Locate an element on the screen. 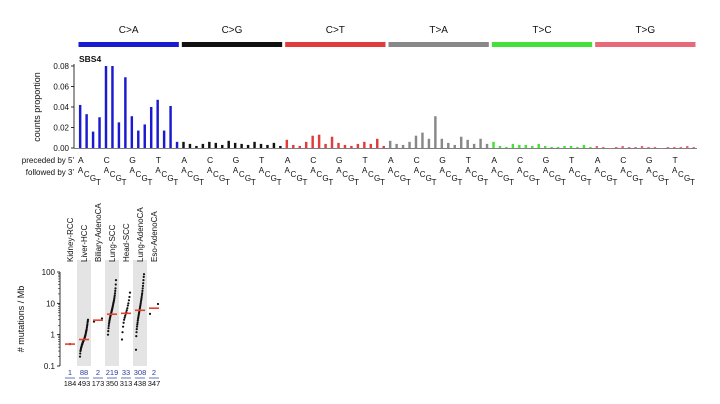  cancer-type-label: Biliary-AdenoCA is located at coordinates (98, 232).